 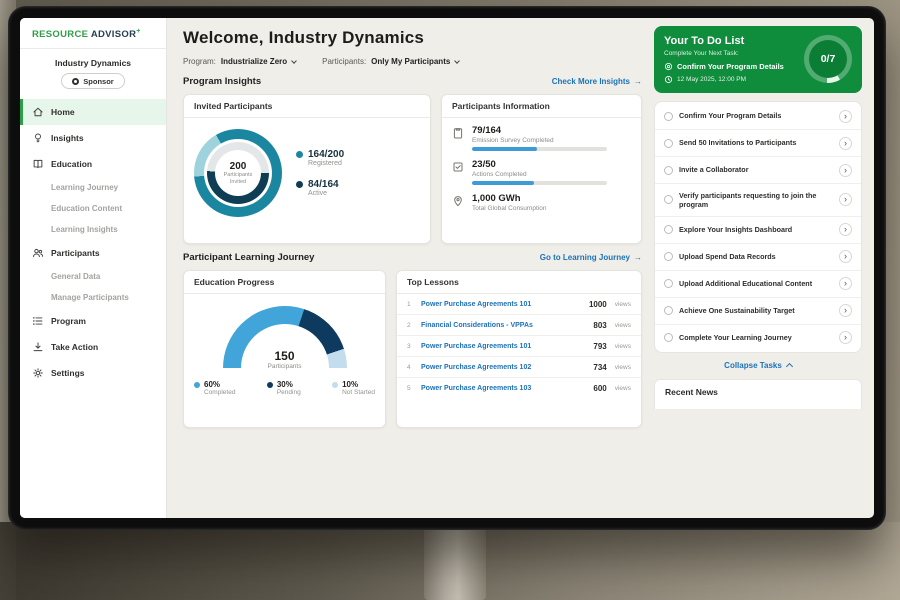 I want to click on sidebar-item-take-action: Take Action, so click(x=93, y=347).